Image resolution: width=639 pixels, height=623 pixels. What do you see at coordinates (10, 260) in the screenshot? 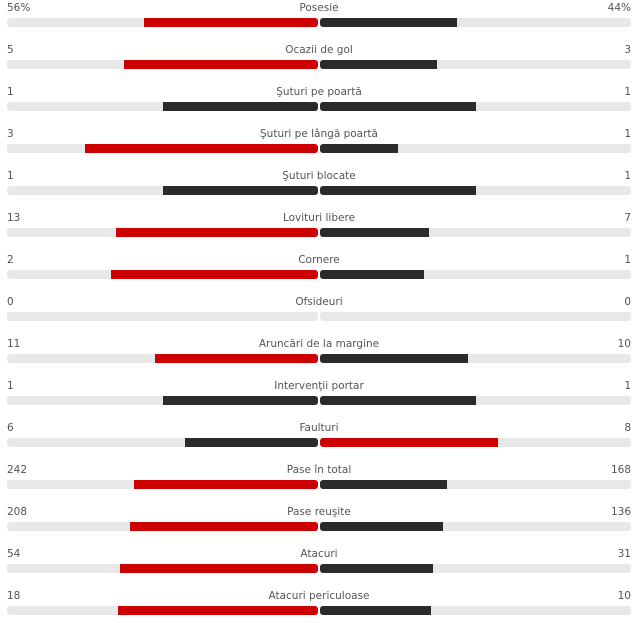
I see `home-value: 2` at bounding box center [10, 260].